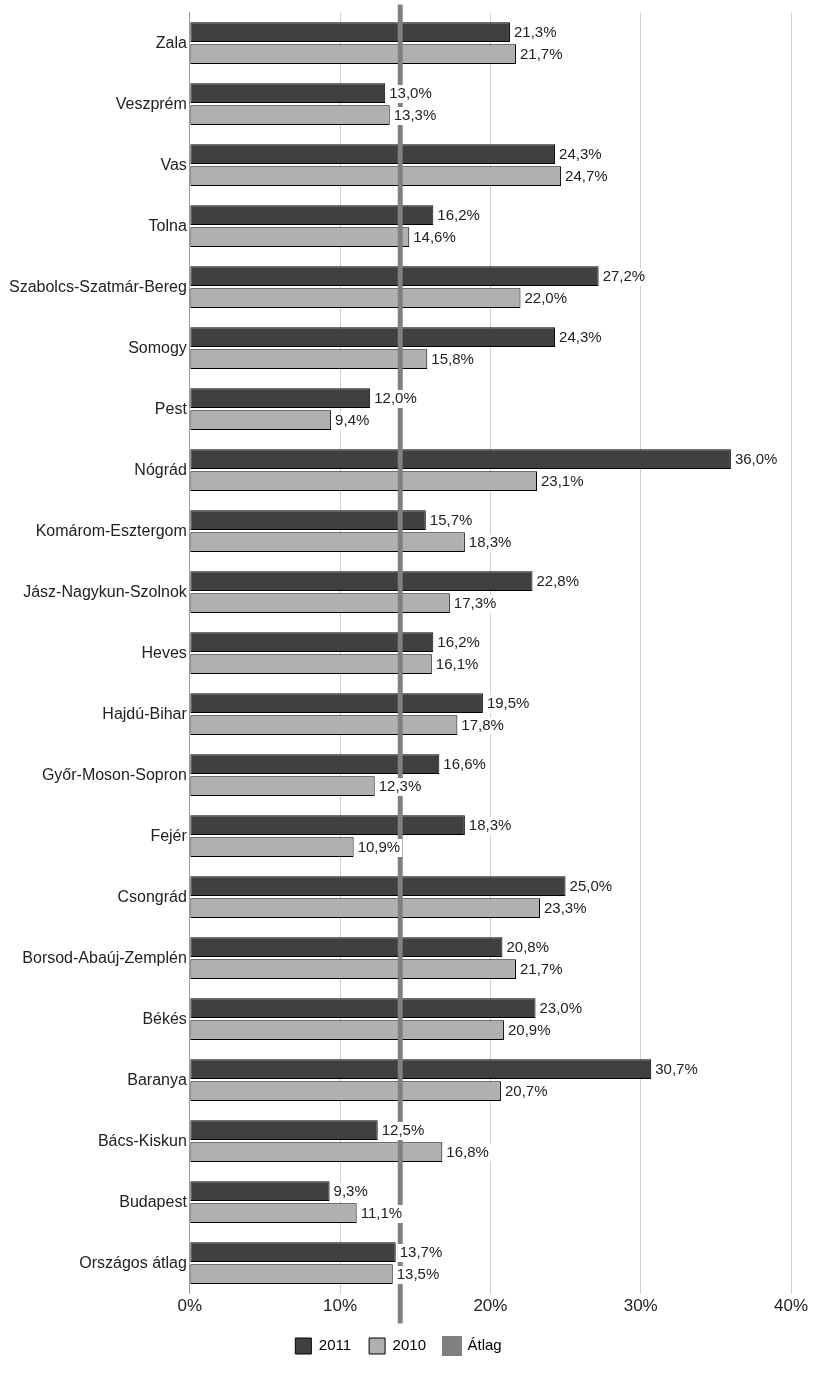 The image size is (813, 1374). I want to click on legend-label: Átlag, so click(484, 1345).